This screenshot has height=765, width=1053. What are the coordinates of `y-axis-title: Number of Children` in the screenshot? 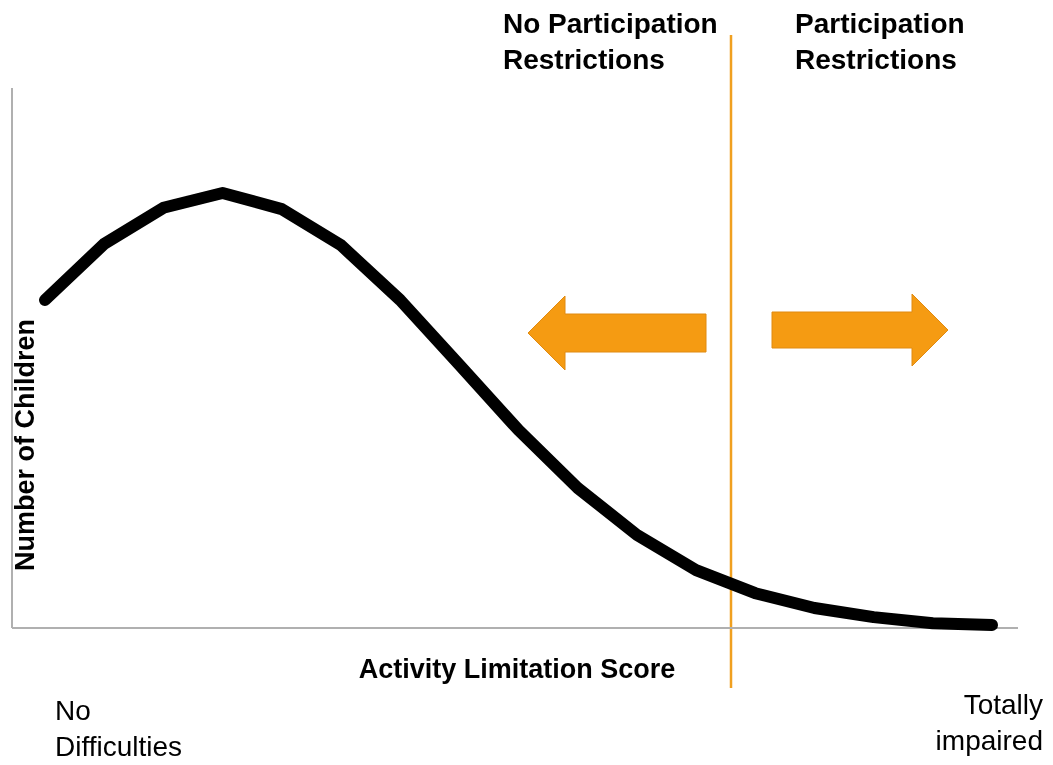 It's located at (25, 445).